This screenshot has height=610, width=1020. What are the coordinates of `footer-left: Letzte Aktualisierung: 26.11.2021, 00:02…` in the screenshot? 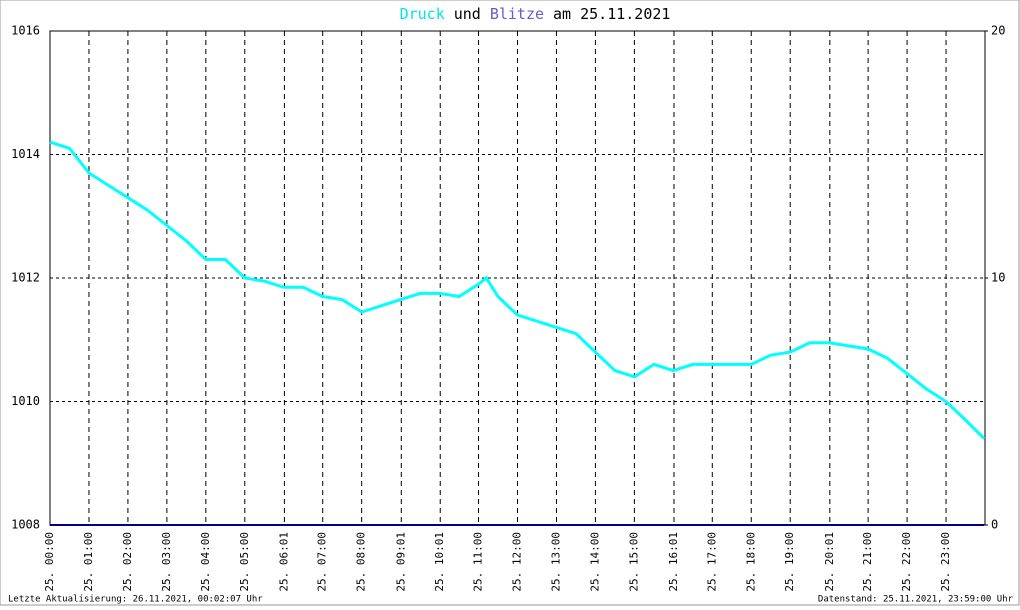 It's located at (135, 600).